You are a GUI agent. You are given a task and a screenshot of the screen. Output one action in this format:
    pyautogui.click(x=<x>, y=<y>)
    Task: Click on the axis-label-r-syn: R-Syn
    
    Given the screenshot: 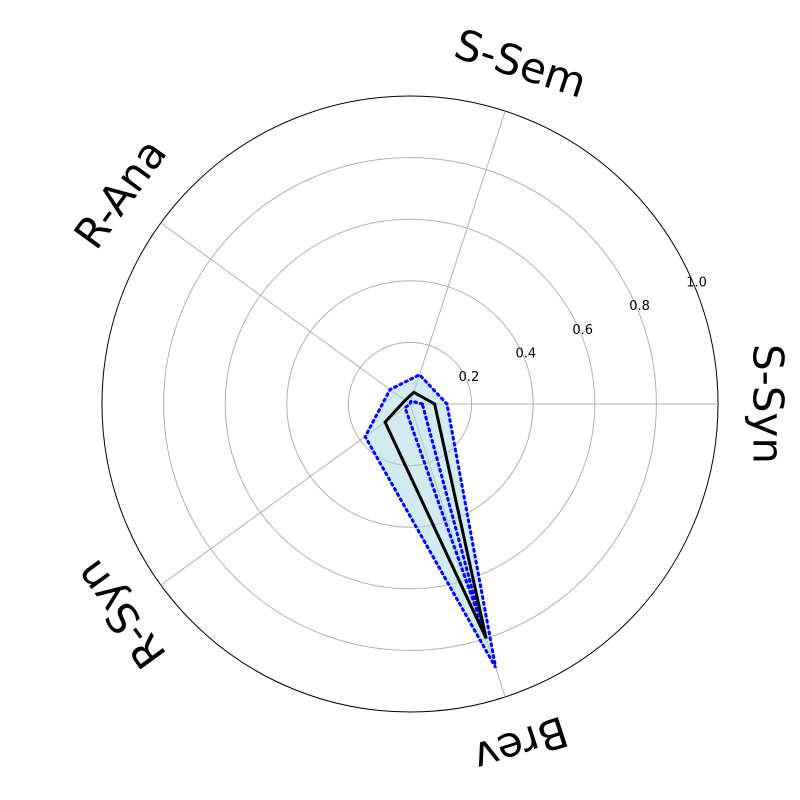 What is the action you would take?
    pyautogui.click(x=120, y=614)
    